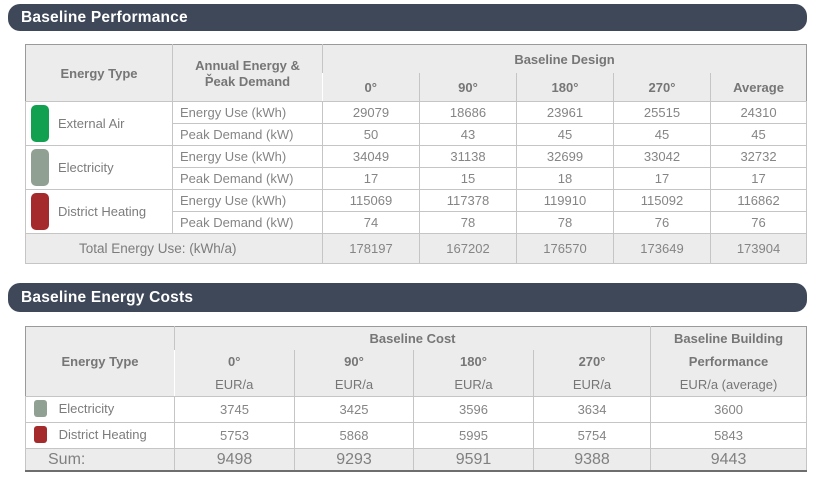 This screenshot has width=831, height=479. I want to click on sum-value-cell: 9293, so click(354, 460).